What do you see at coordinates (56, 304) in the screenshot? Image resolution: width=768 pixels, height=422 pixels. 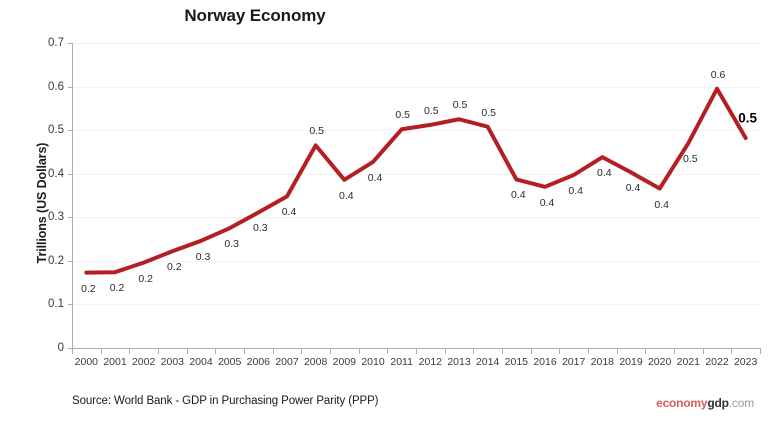 I see `y-axis-tick-label: 0.1` at bounding box center [56, 304].